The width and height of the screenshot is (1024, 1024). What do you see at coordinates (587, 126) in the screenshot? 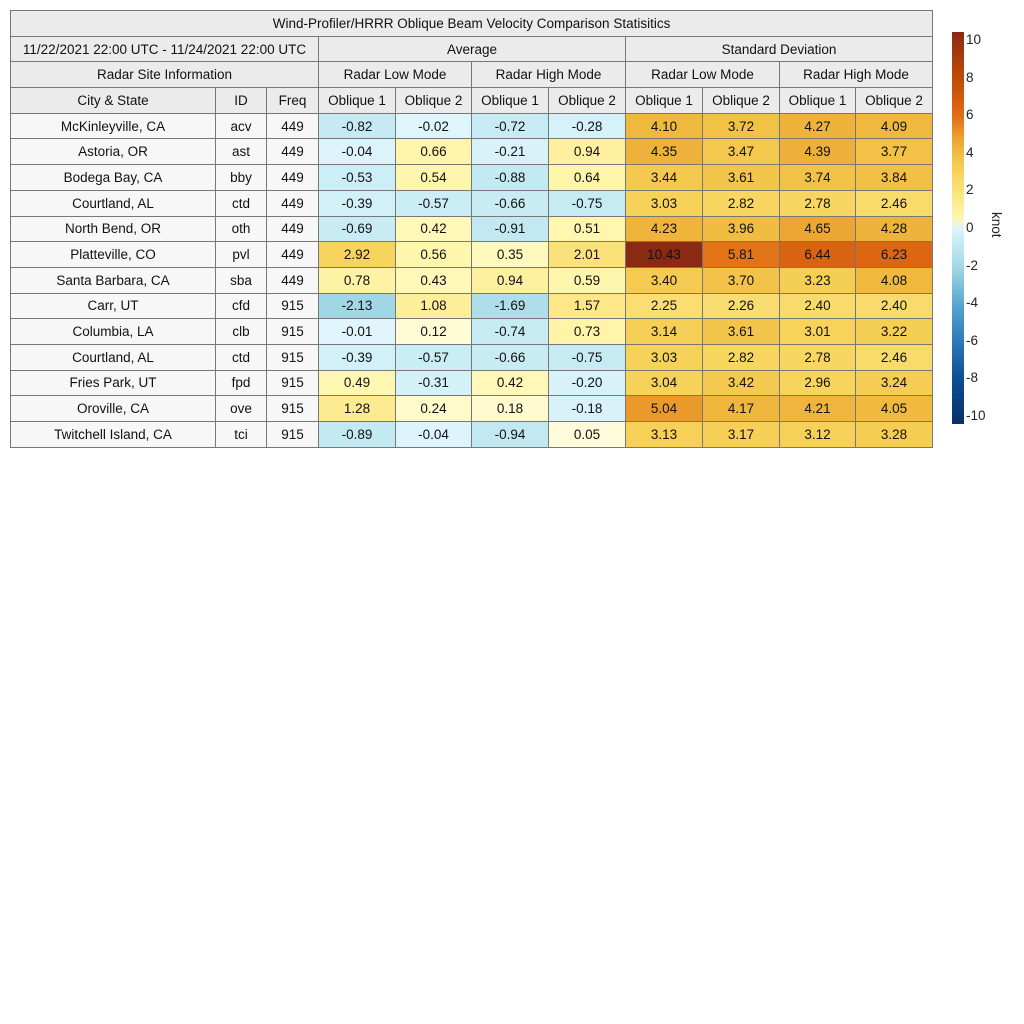
I see `heatmap-cell: -0.28` at bounding box center [587, 126].